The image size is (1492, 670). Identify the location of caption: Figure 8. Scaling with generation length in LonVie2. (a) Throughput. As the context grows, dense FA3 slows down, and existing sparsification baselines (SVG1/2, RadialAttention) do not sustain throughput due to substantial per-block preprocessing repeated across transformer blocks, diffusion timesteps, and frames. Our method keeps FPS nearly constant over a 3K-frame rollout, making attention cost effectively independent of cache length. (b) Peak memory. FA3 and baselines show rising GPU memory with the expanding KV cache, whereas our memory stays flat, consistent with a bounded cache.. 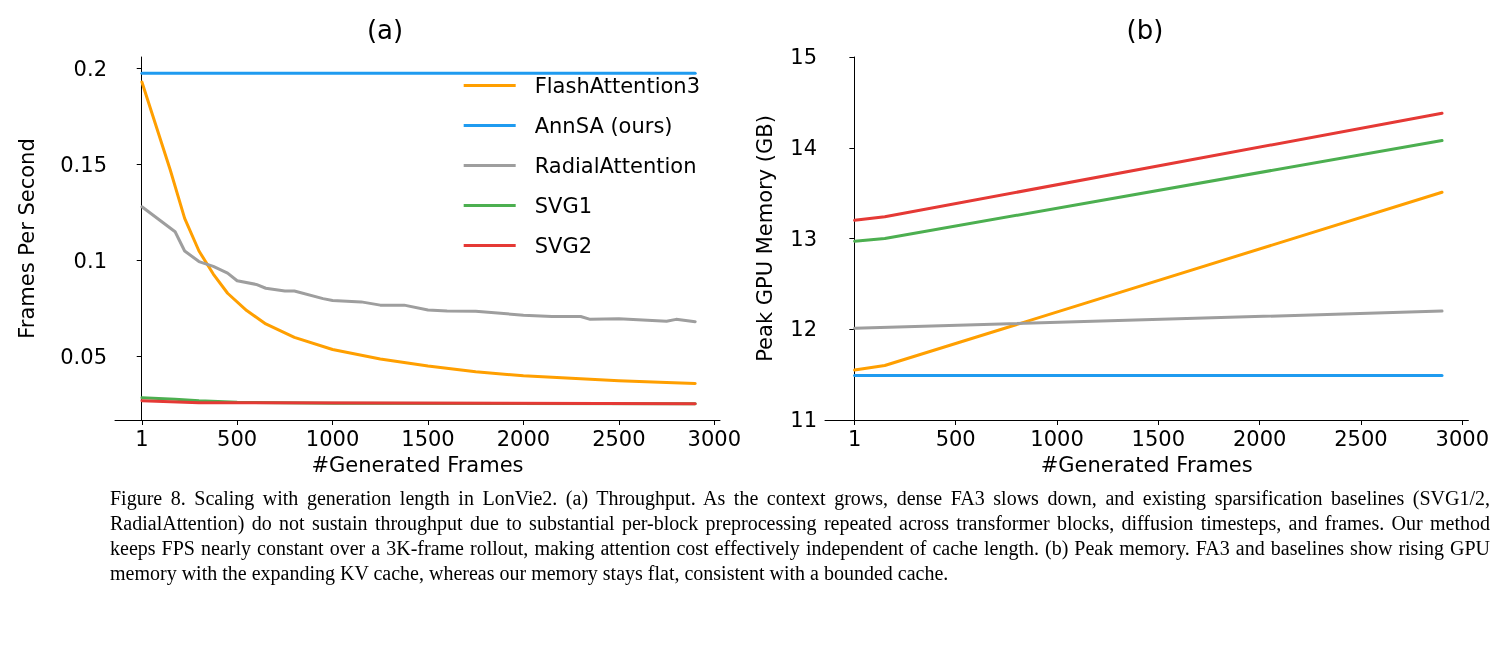
(800, 536).